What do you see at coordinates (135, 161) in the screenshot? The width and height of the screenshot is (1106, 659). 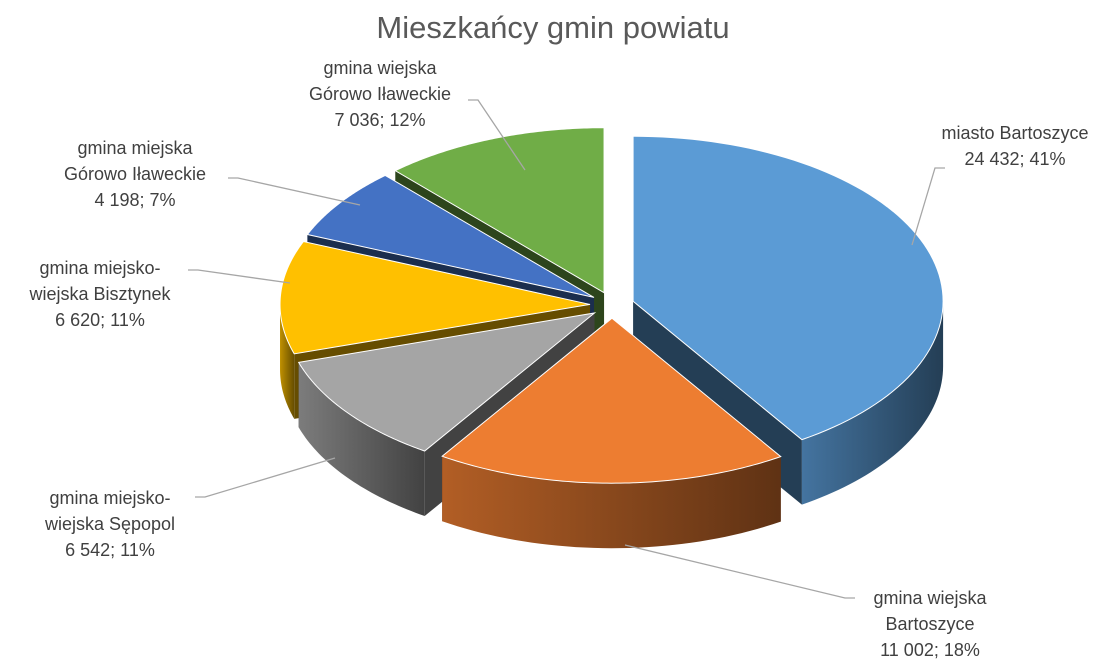 I see `category-label: gmina miejska Górowo Iławeckie` at bounding box center [135, 161].